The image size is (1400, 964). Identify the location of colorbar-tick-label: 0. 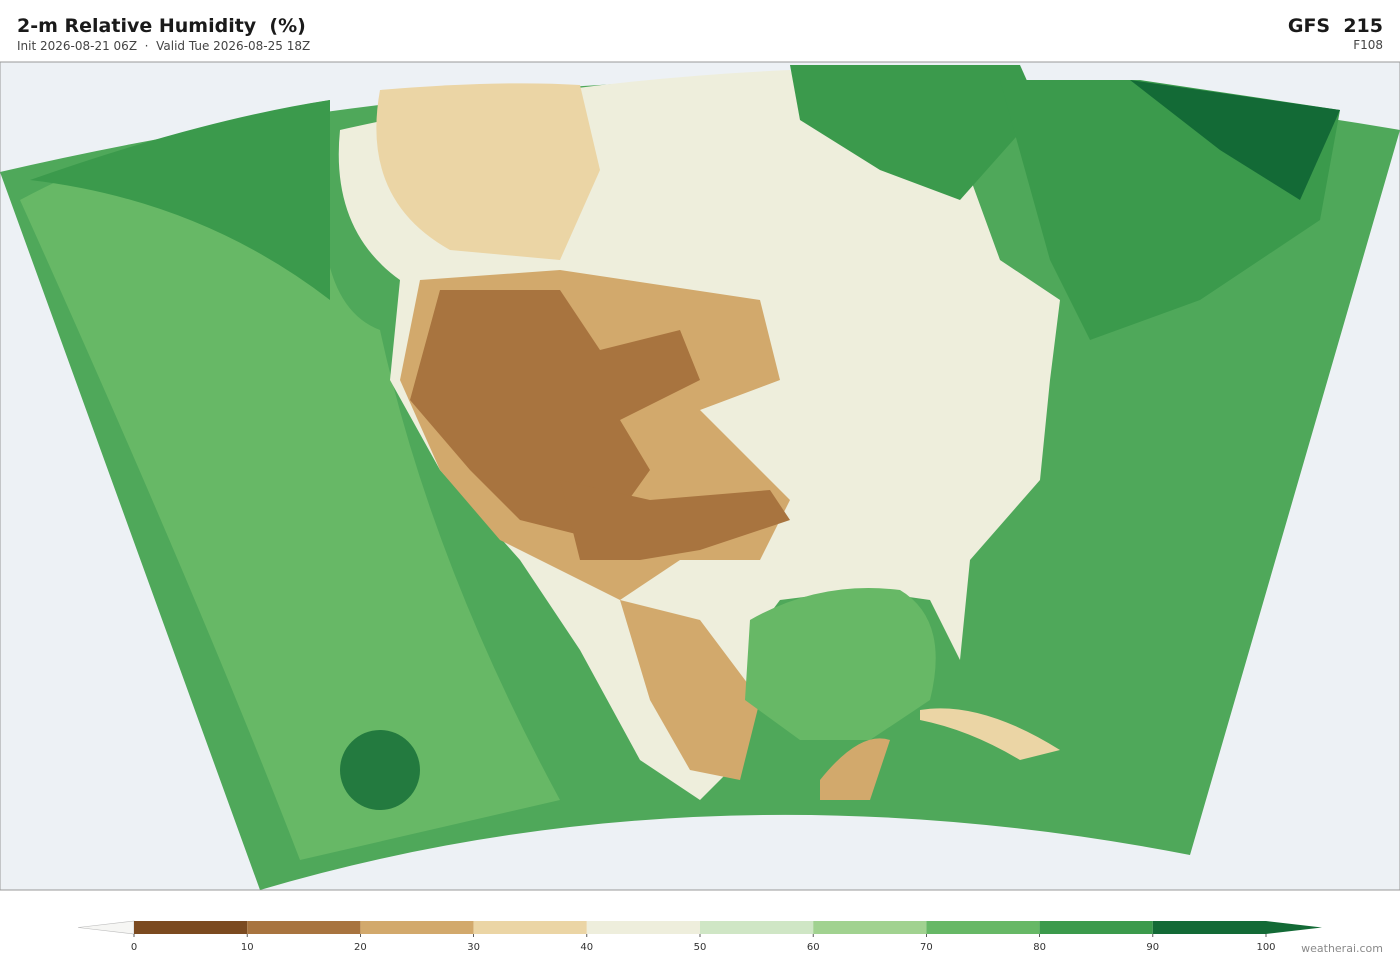
(134, 947).